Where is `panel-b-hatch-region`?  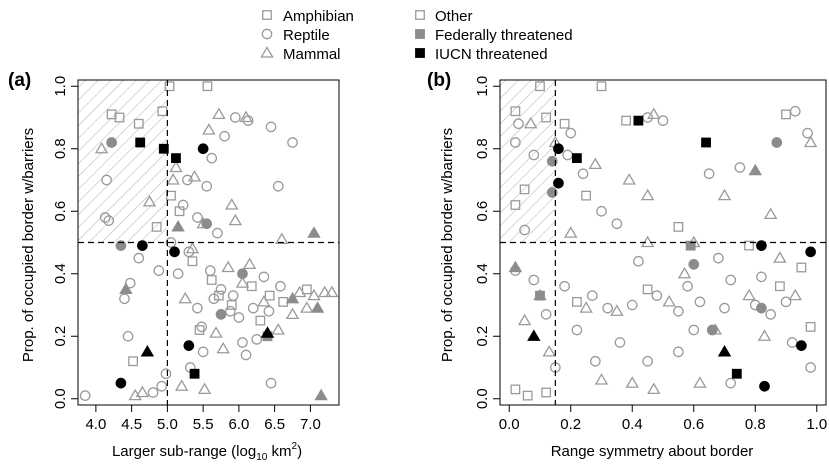 panel-b-hatch-region is located at coordinates (528, 161).